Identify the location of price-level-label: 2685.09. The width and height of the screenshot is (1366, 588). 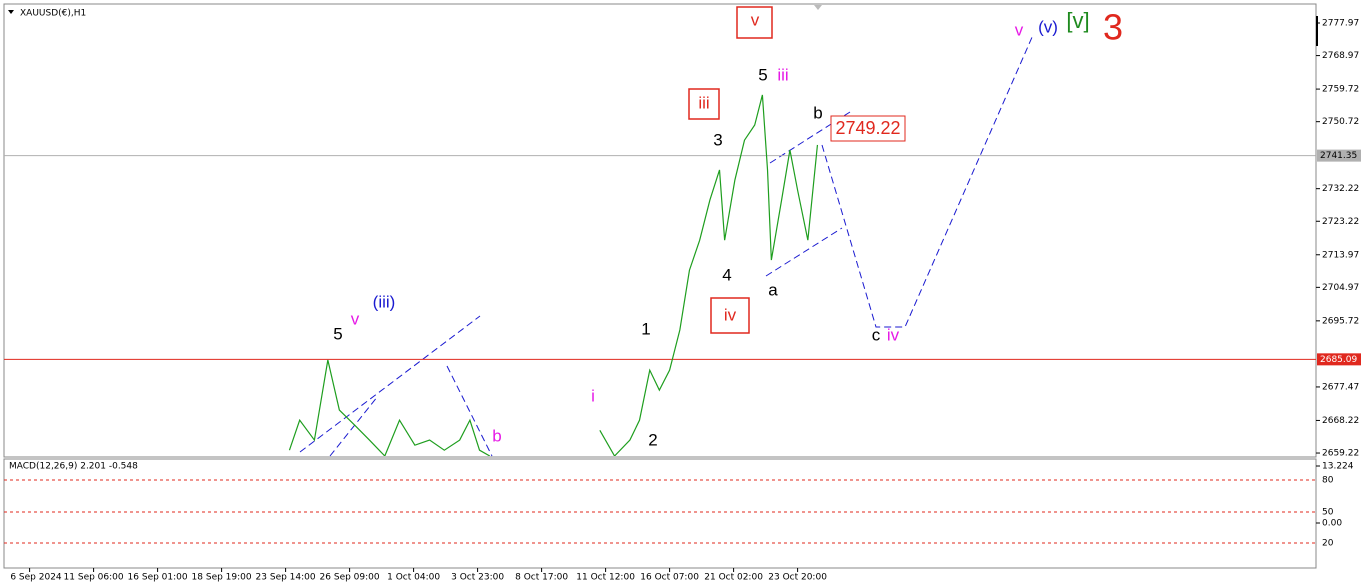
(1338, 360).